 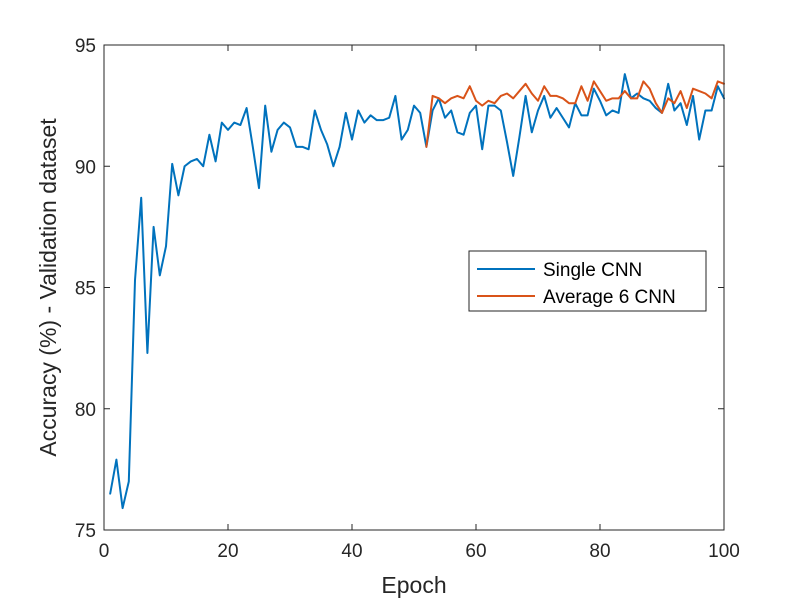 What do you see at coordinates (104, 551) in the screenshot?
I see `x-tick-label: 0` at bounding box center [104, 551].